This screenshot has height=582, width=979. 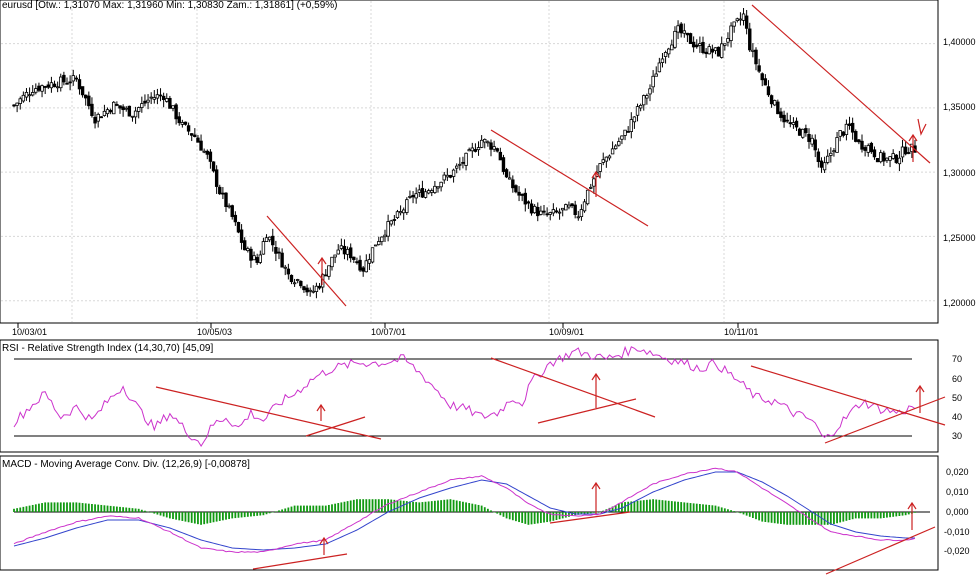 I want to click on macd-ytick: 0,000, so click(x=957, y=512).